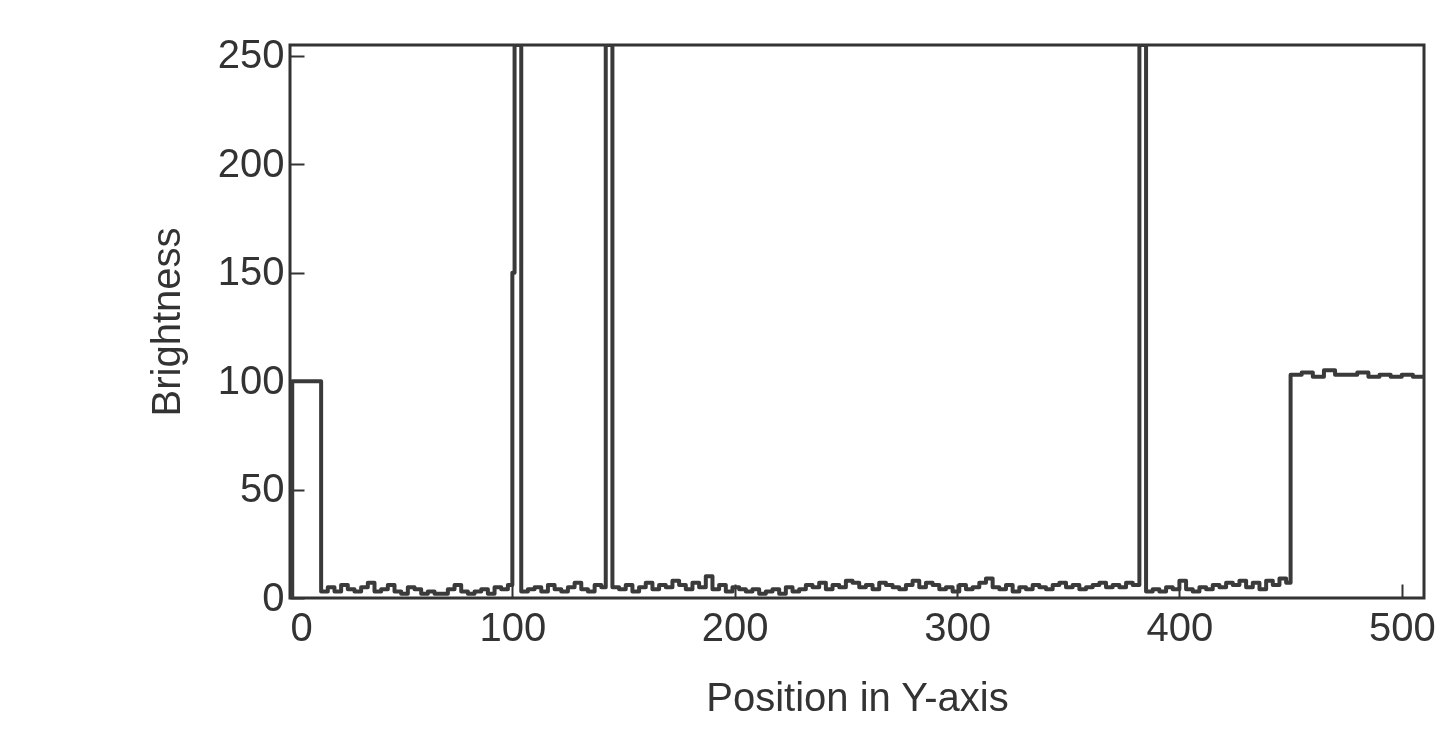 Image resolution: width=1451 pixels, height=754 pixels. Describe the element at coordinates (251, 54) in the screenshot. I see `y-tick-label: 250` at that location.